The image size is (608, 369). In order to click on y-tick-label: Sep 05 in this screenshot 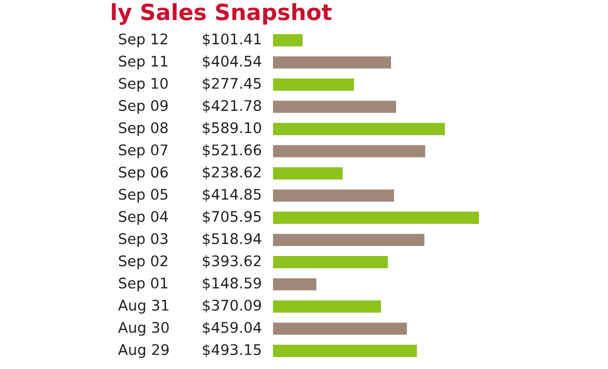, I will do `click(143, 195)`.